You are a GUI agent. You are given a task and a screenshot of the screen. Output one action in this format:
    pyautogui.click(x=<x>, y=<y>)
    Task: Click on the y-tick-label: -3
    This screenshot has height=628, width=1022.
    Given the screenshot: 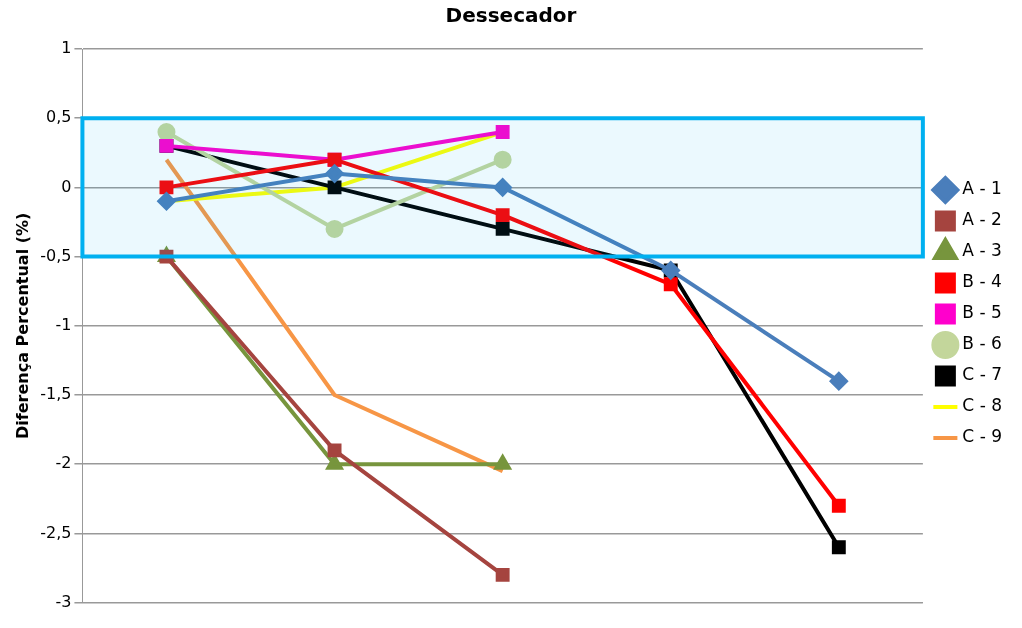 What is the action you would take?
    pyautogui.click(x=63, y=601)
    